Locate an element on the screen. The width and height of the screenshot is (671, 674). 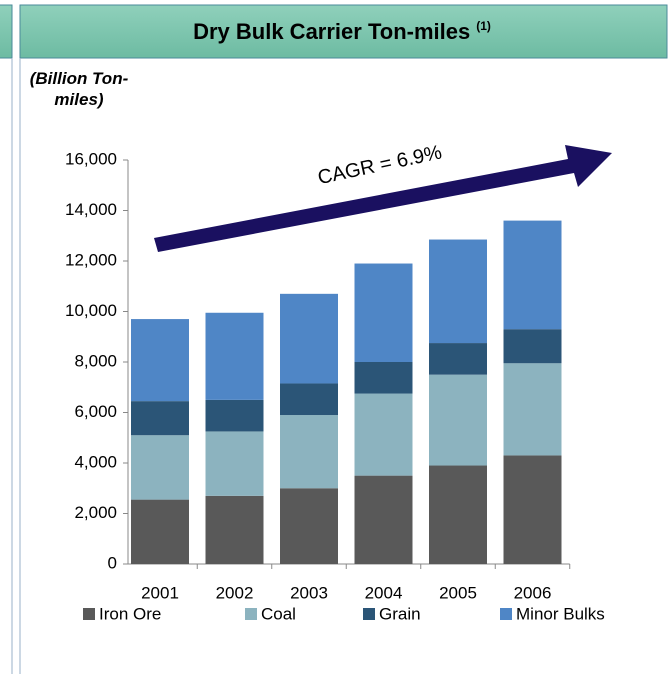
y-tick-label: 0 is located at coordinates (112, 562).